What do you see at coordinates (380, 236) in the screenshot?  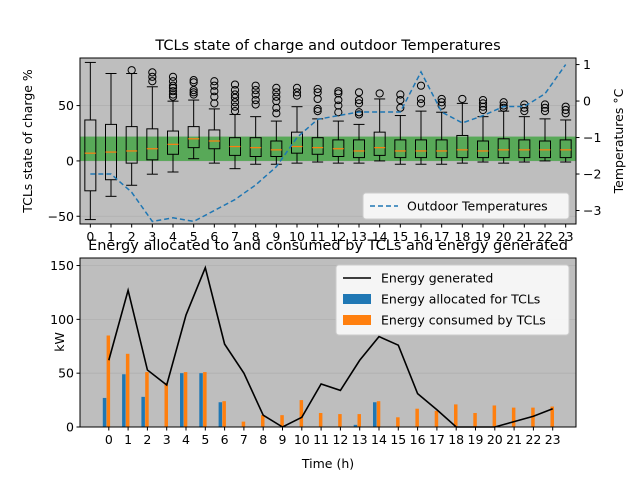 I see `top-x-tick-label: 14` at bounding box center [380, 236].